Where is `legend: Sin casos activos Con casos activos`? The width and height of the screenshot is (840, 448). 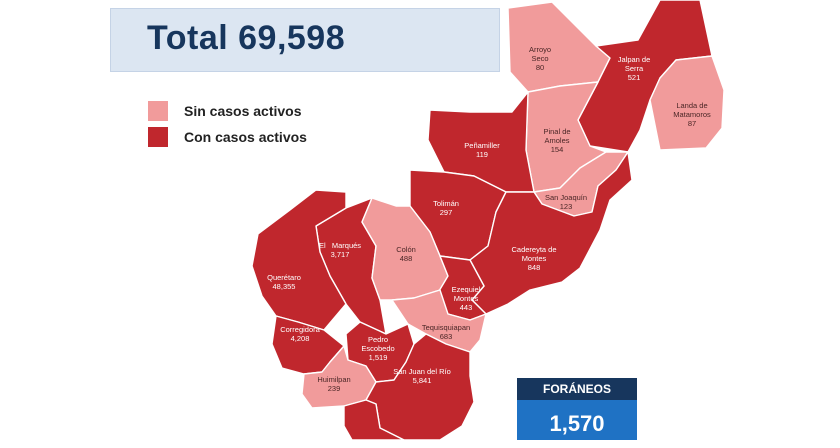 legend: Sin casos activos Con casos activos is located at coordinates (227, 124).